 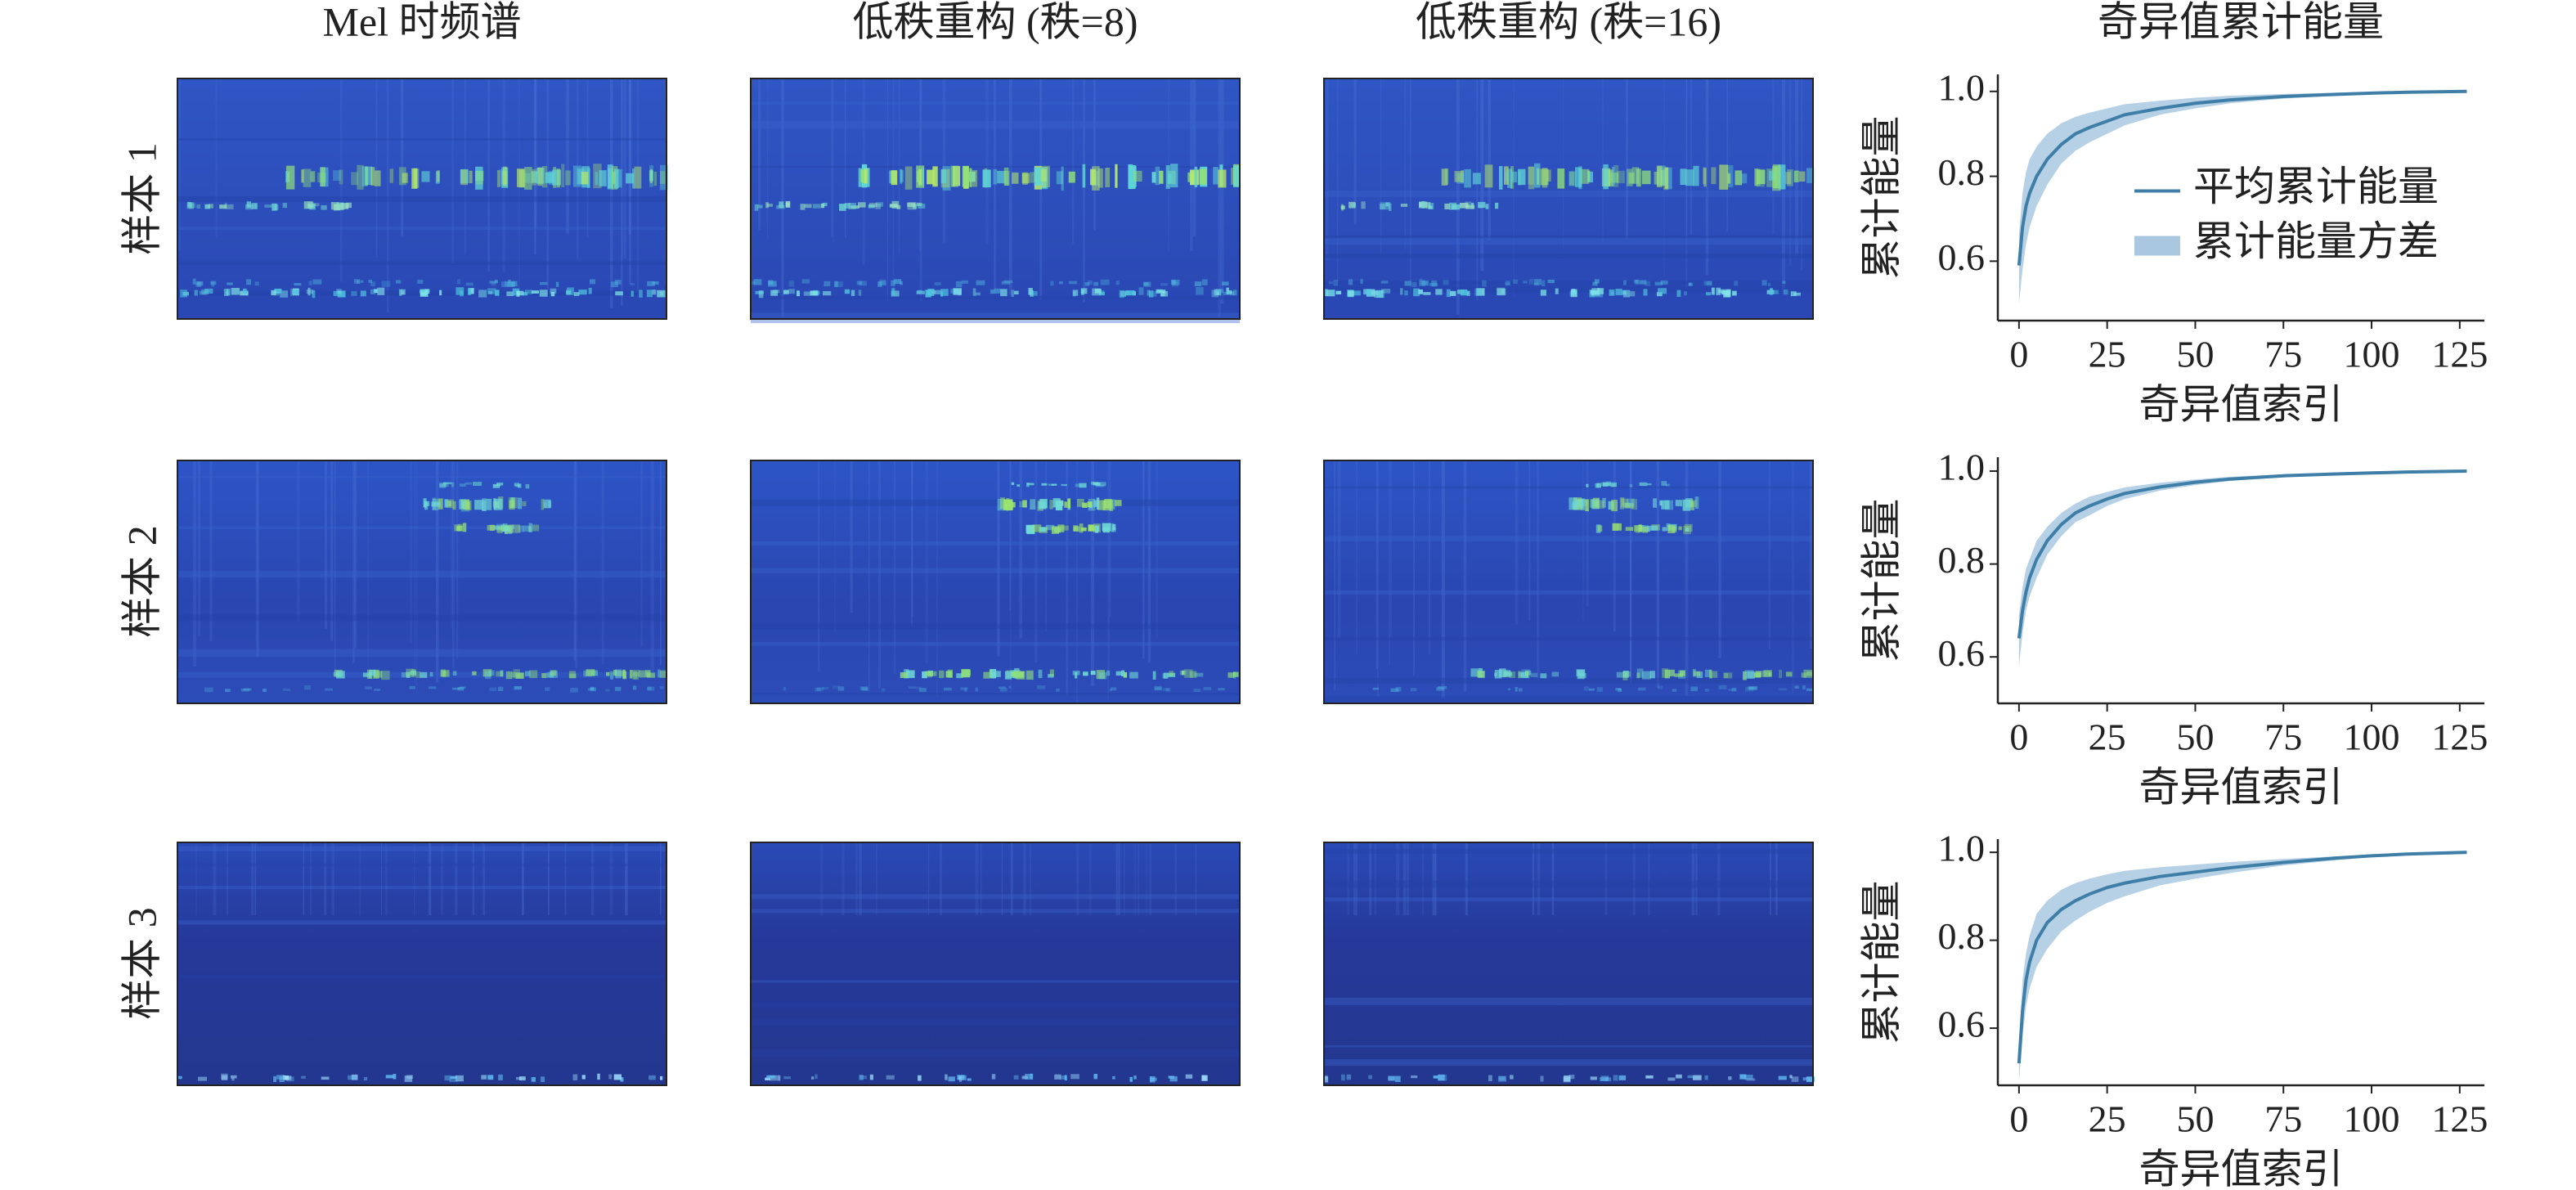 What do you see at coordinates (2242, 966) in the screenshot?
I see `variance-band` at bounding box center [2242, 966].